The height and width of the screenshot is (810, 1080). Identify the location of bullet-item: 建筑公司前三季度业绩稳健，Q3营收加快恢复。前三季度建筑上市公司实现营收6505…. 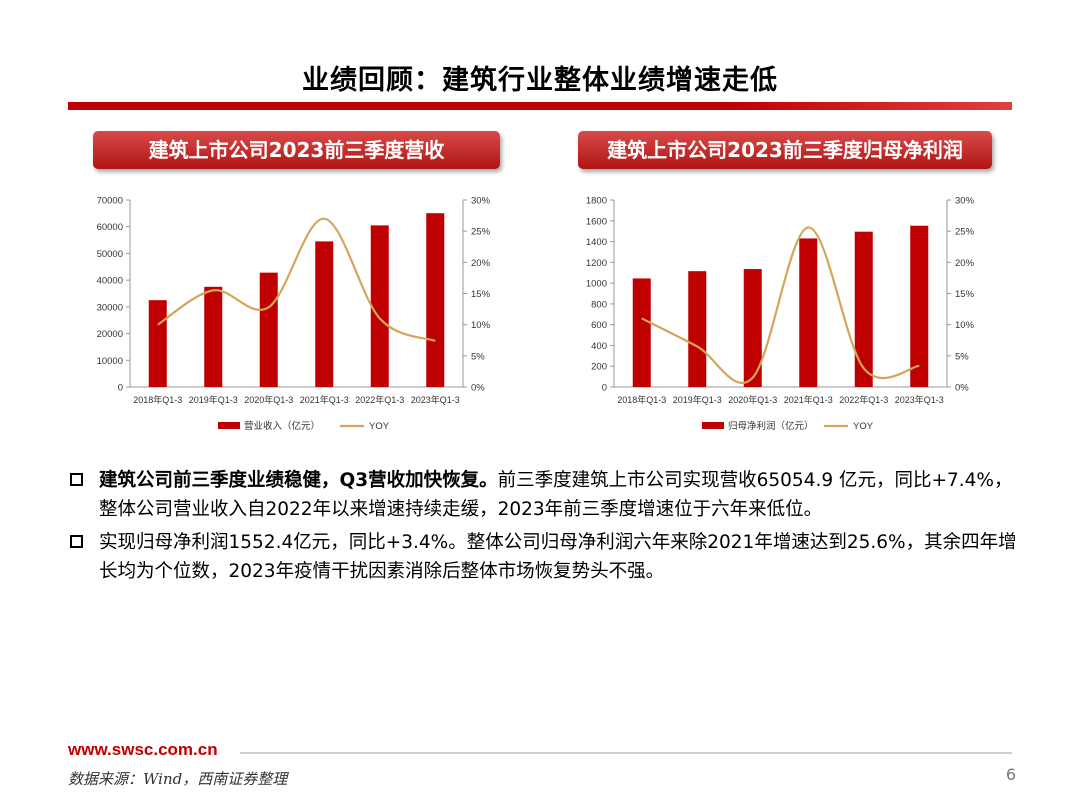
(548, 495).